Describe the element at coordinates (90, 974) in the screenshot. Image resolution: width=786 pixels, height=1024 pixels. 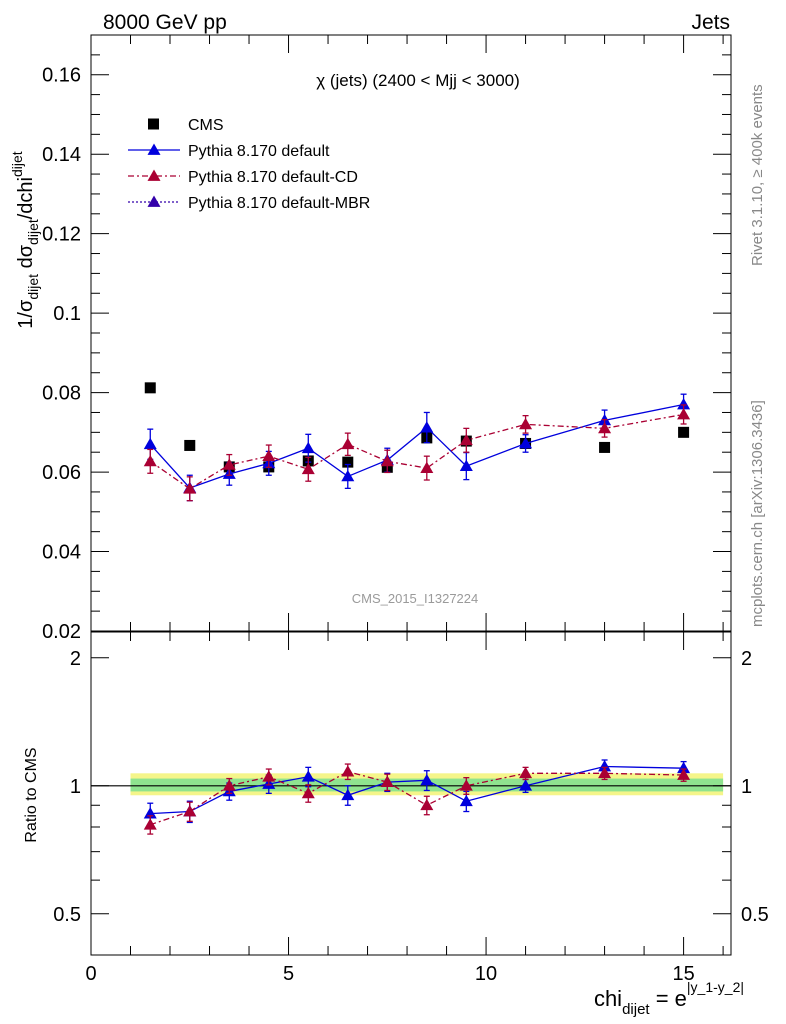
I see `x-tick-label: 0` at that location.